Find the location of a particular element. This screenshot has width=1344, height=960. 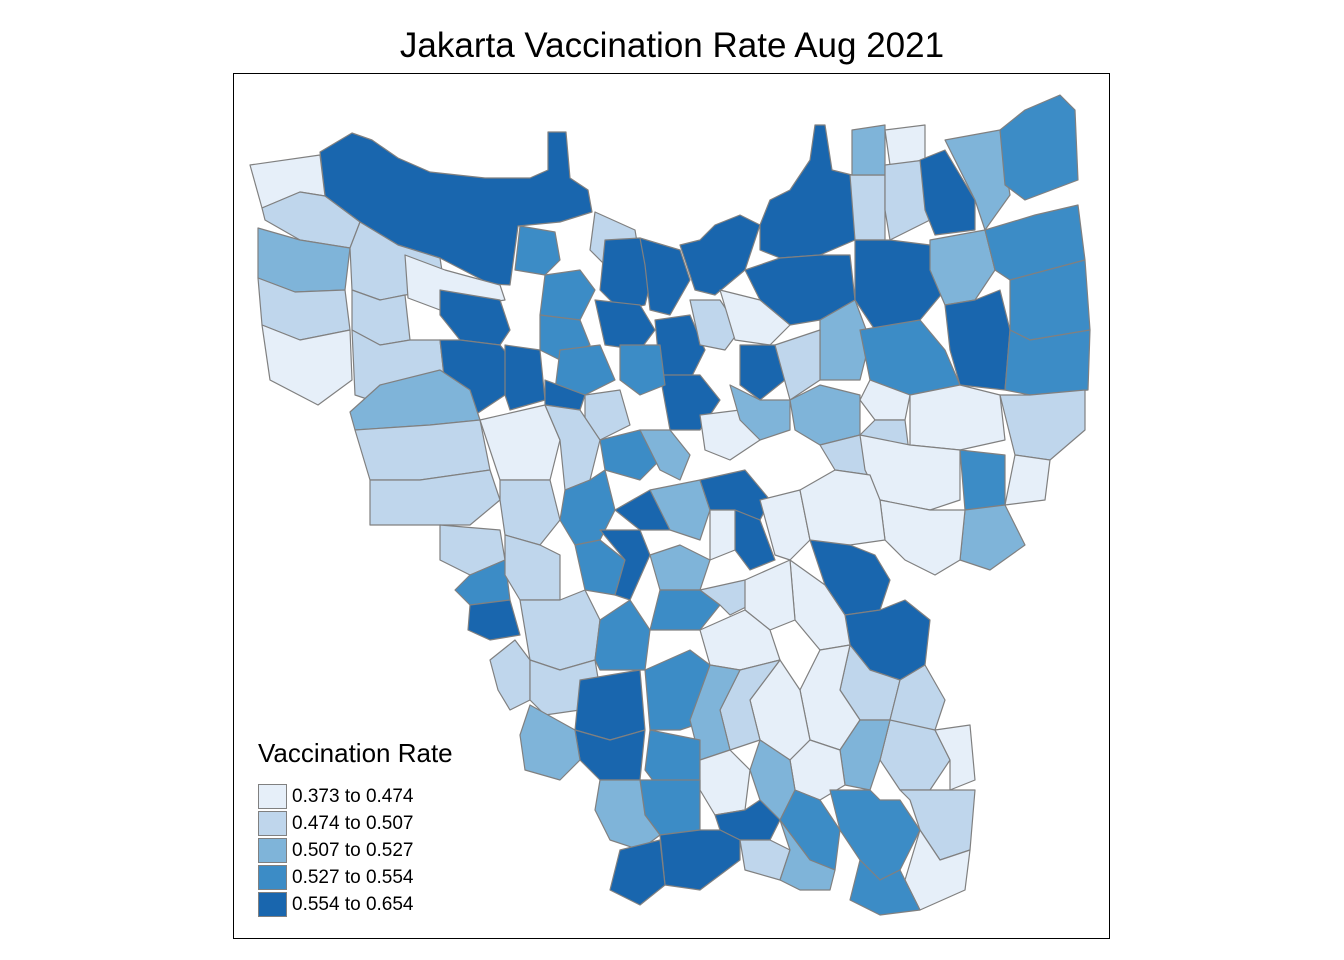

legend-item: 0.527 to 0.554 is located at coordinates (355, 877).